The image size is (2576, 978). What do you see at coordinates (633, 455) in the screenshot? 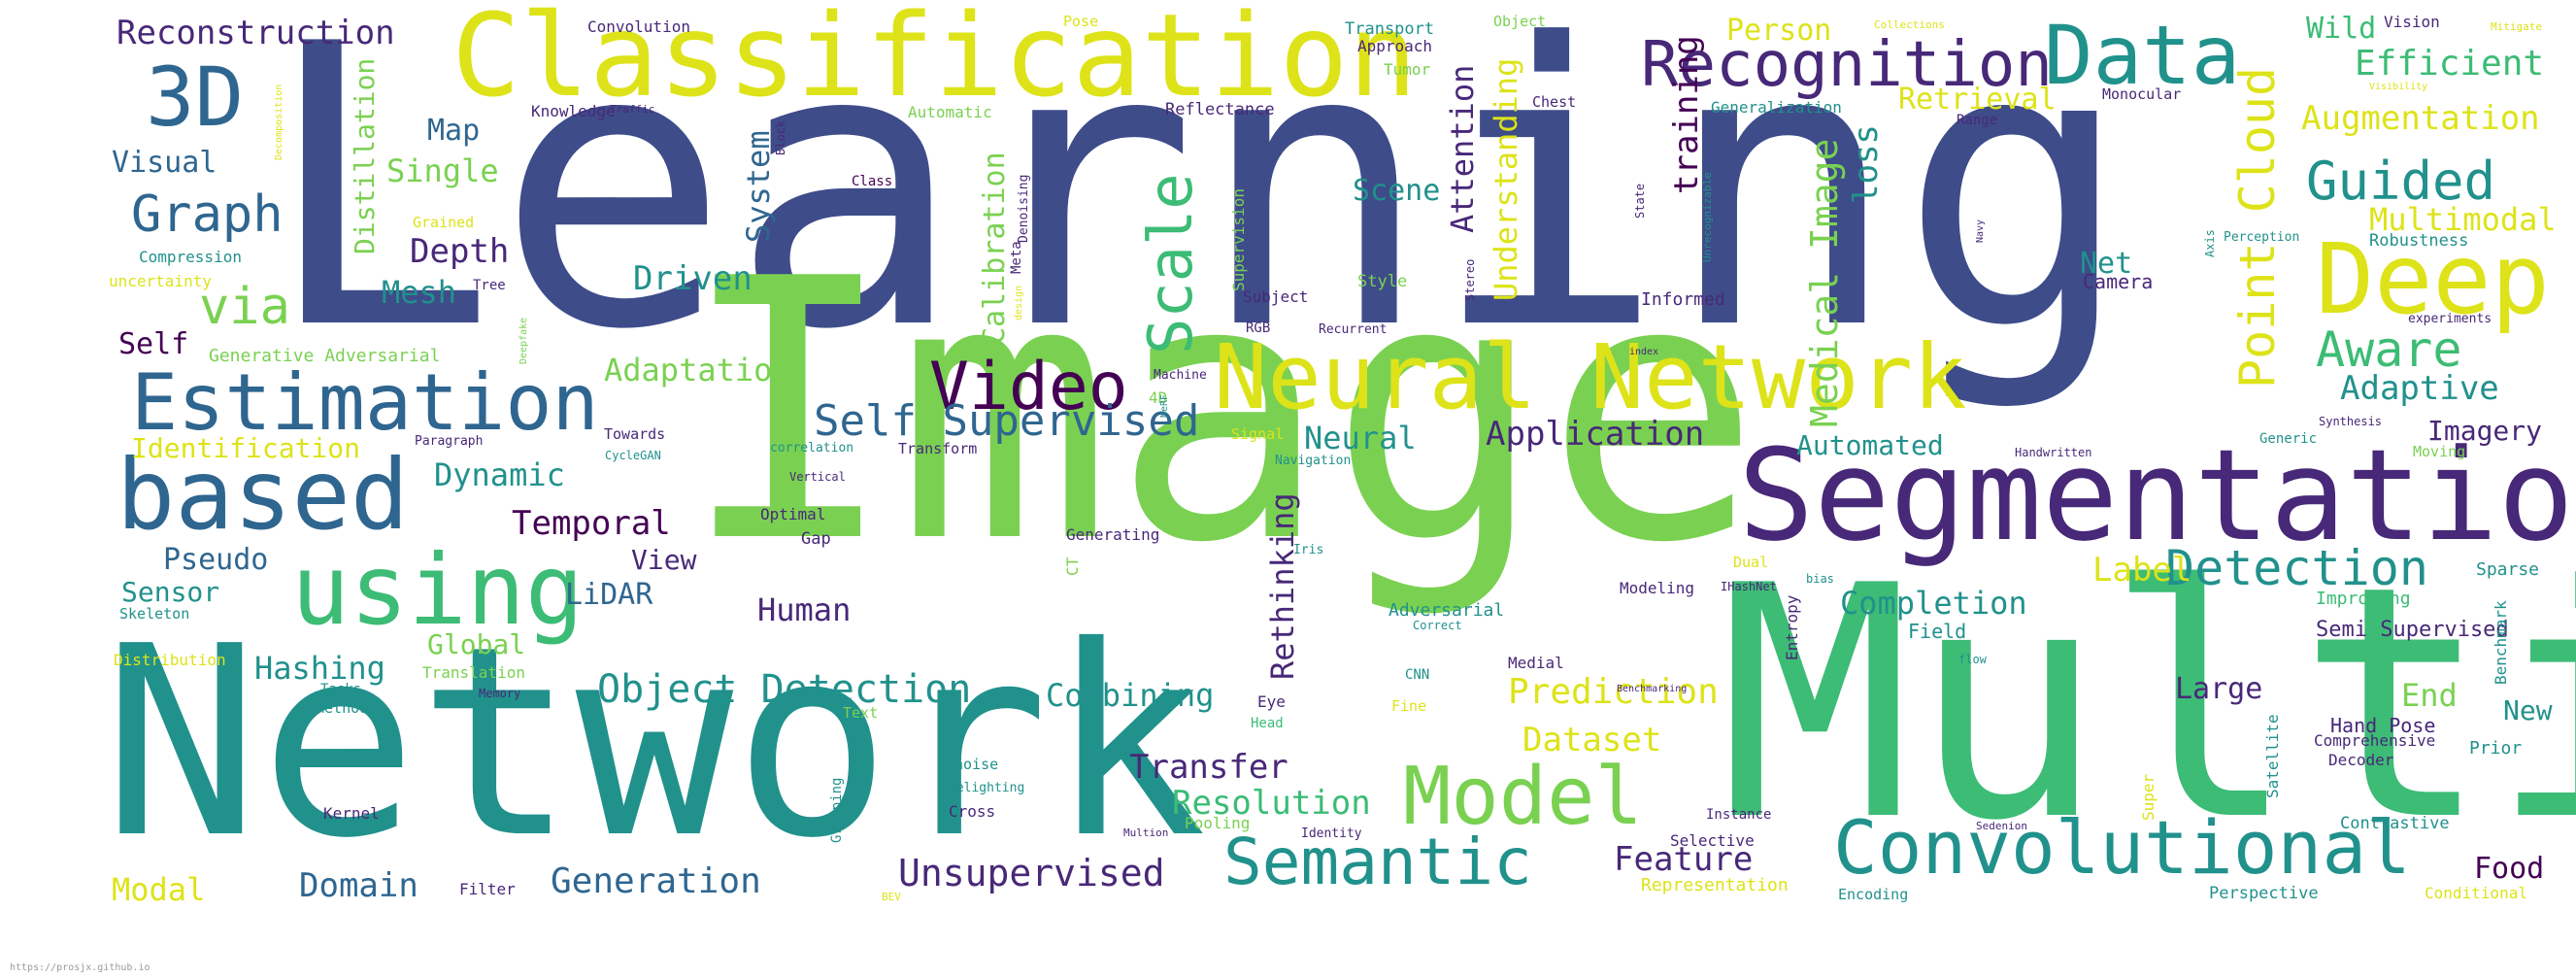
I see `word-cyclegan: CycleGAN` at bounding box center [633, 455].